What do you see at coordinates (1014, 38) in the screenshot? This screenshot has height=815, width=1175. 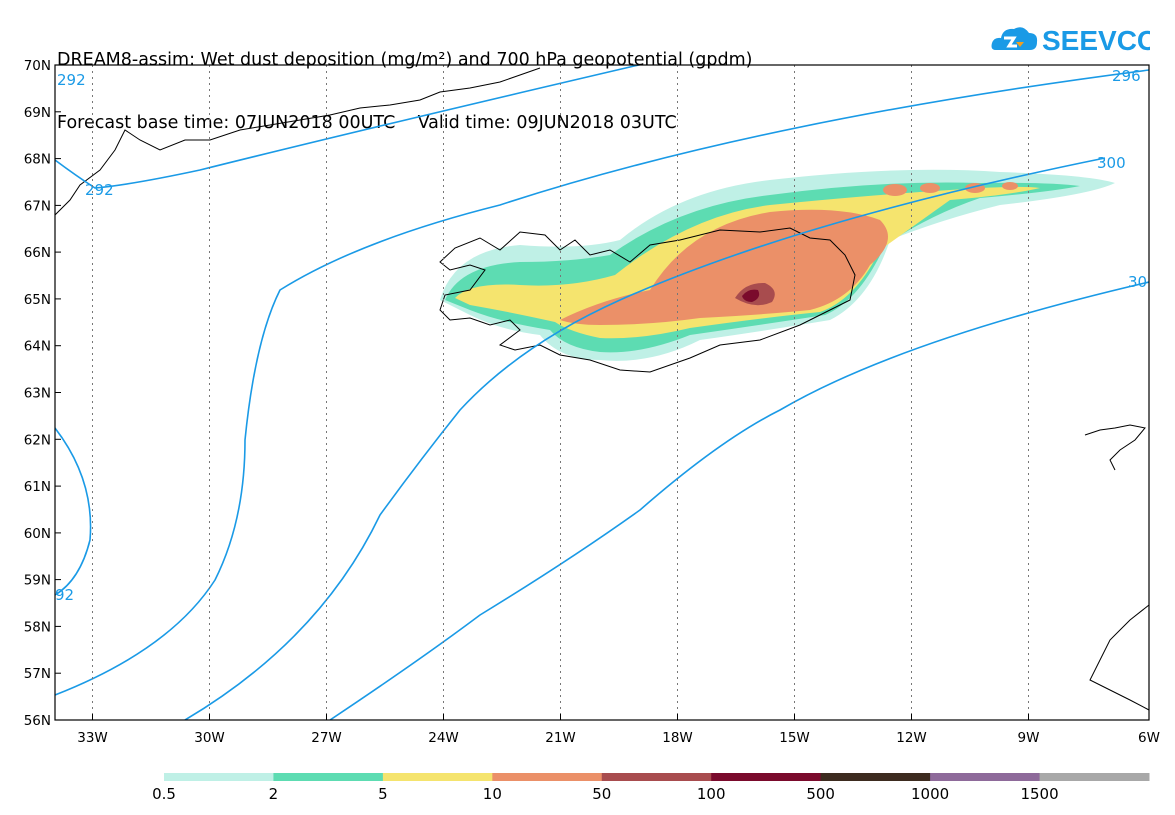 I see `cloud-icon` at bounding box center [1014, 38].